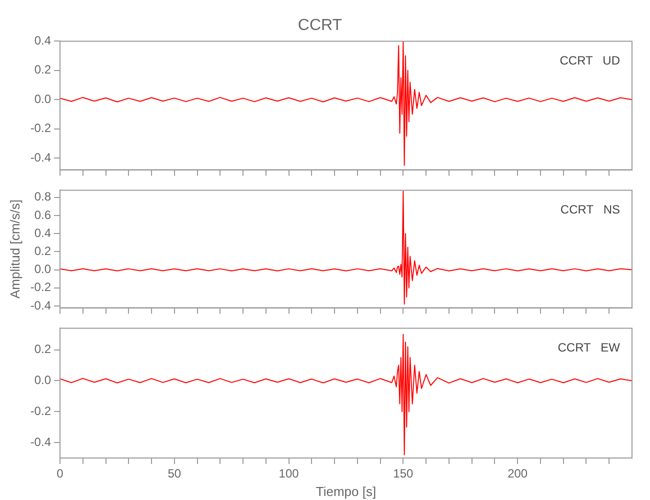  What do you see at coordinates (289, 473) in the screenshot?
I see `x-tick-label: 100` at bounding box center [289, 473].